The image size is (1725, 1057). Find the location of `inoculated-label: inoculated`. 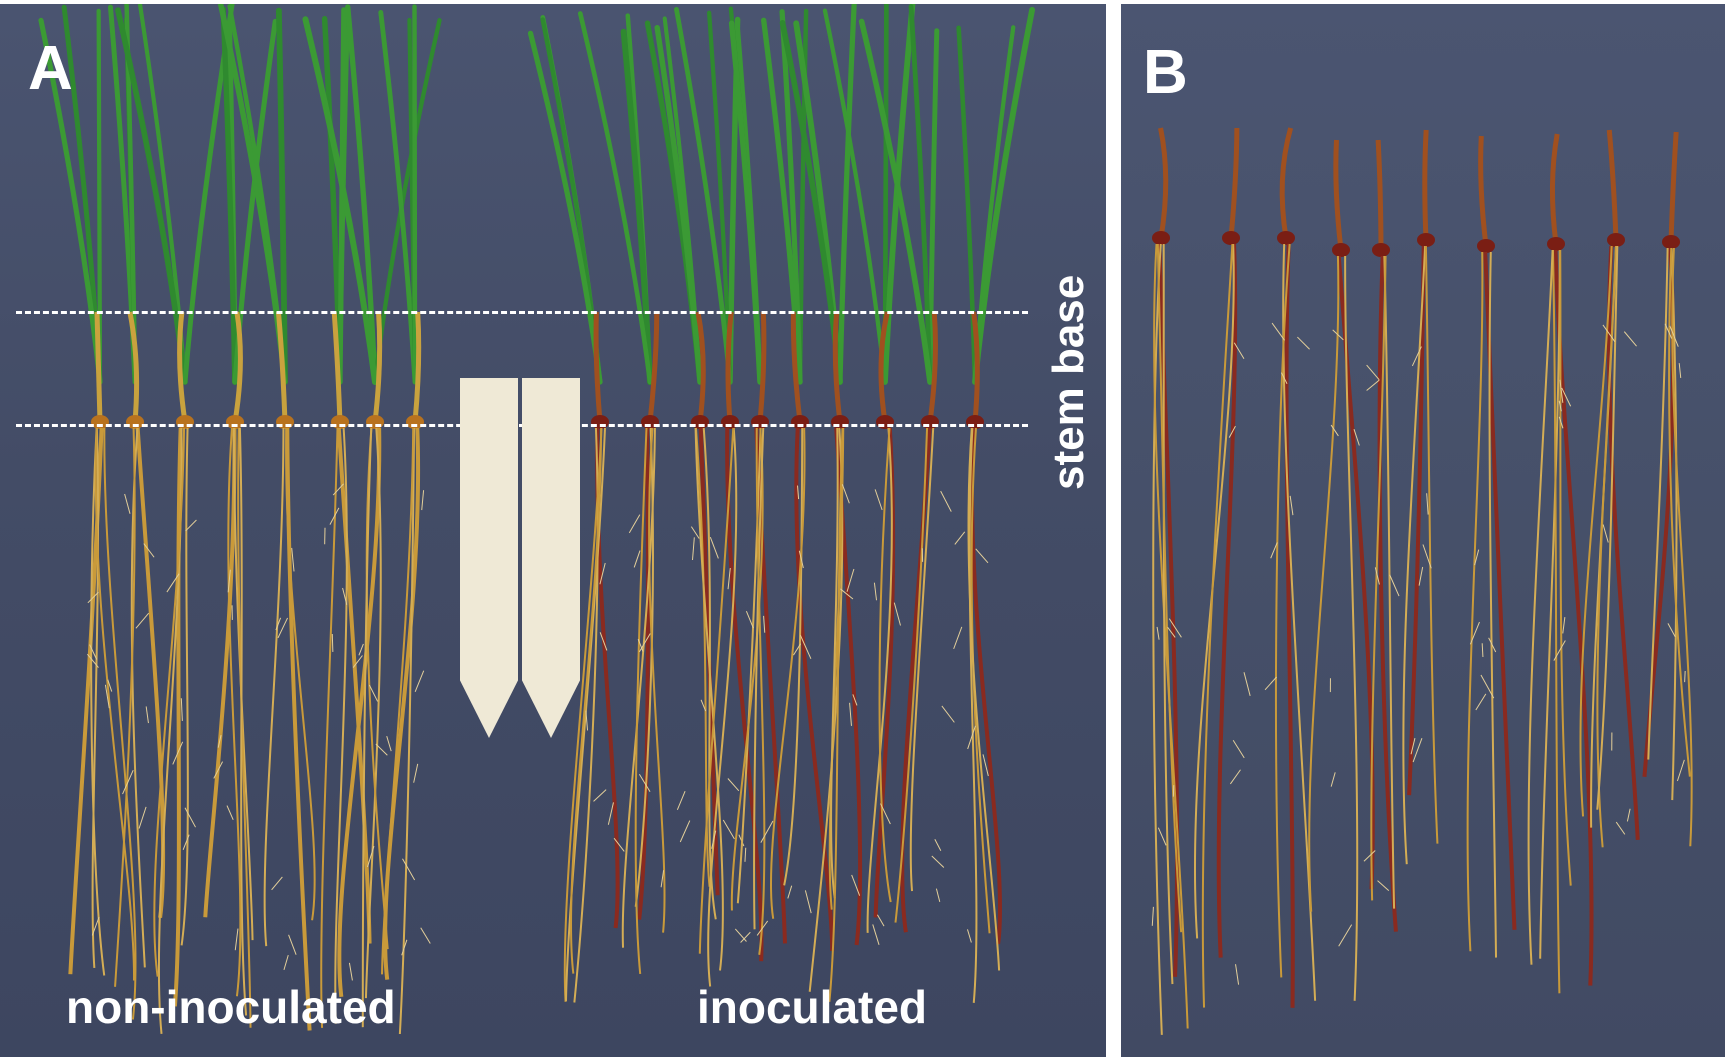

inoculated-label: inoculated is located at coordinates (812, 1007).